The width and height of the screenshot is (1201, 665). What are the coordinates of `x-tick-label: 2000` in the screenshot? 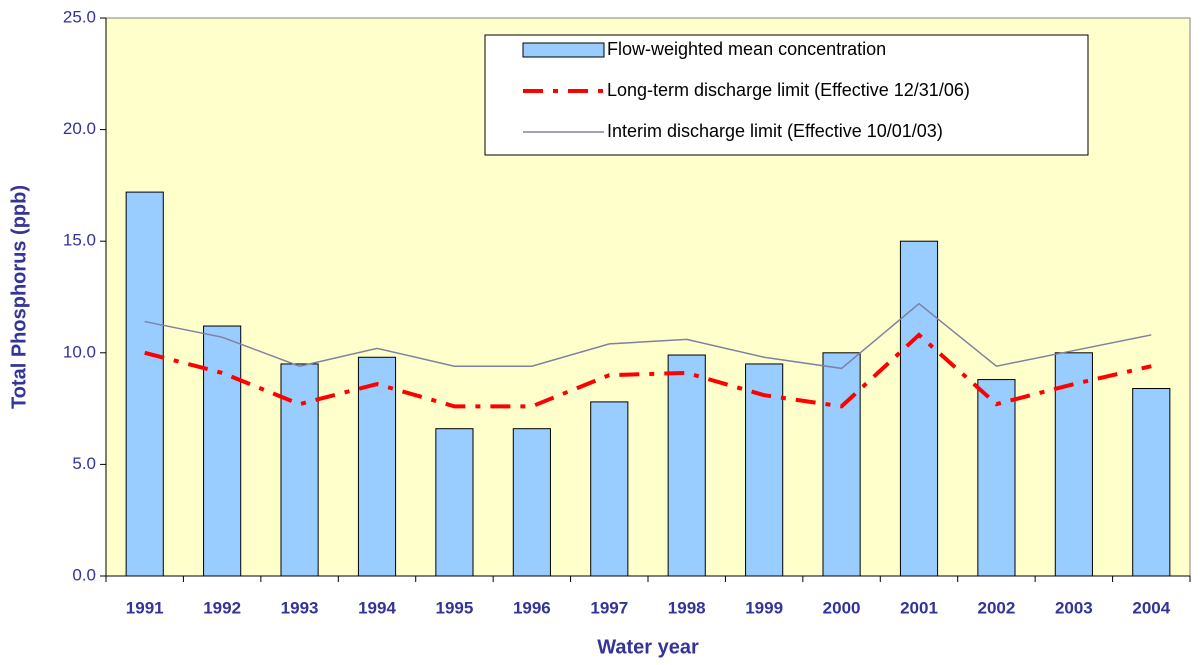 It's located at (842, 607).